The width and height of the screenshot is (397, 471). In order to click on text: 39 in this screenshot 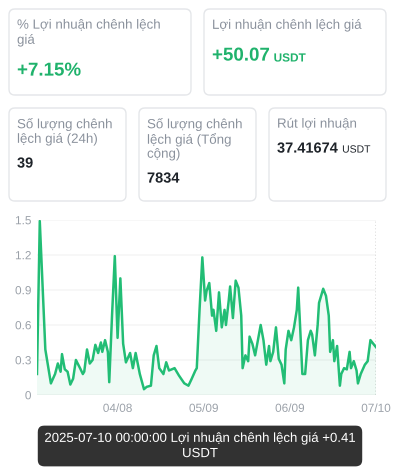, I will do `click(25, 162)`.